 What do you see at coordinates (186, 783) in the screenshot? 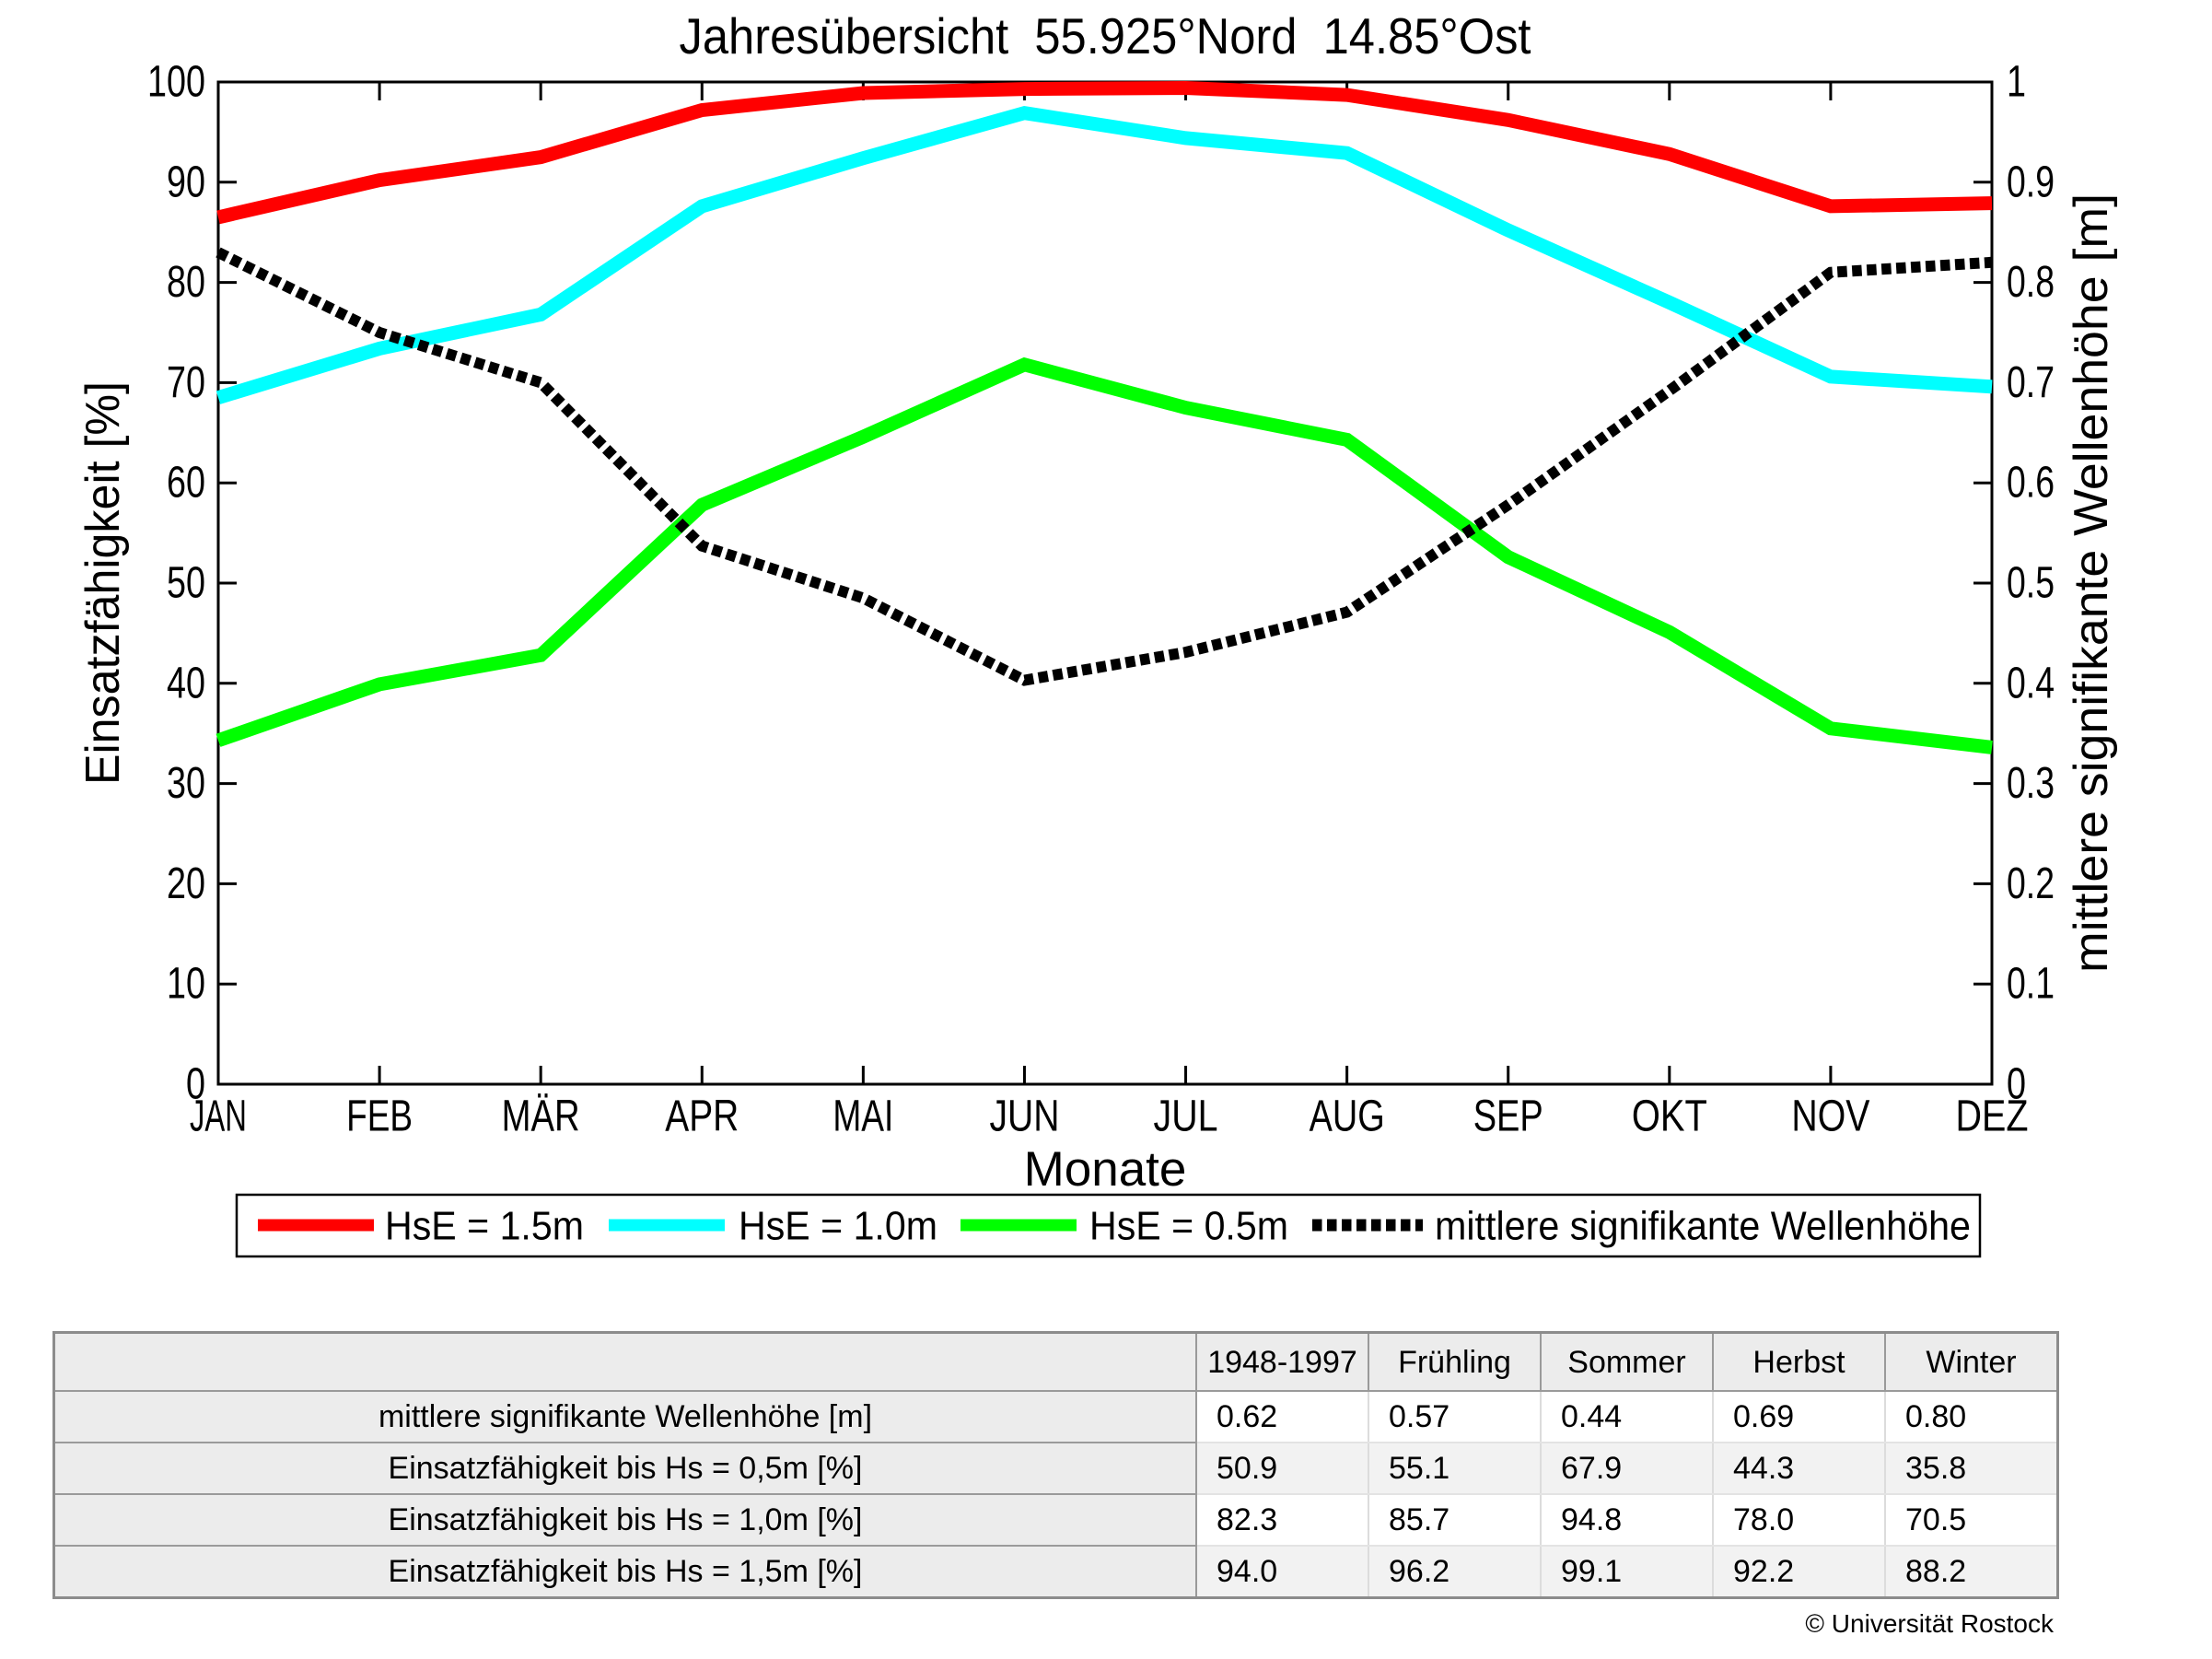
I see `y-tick-label-left: 30` at bounding box center [186, 783].